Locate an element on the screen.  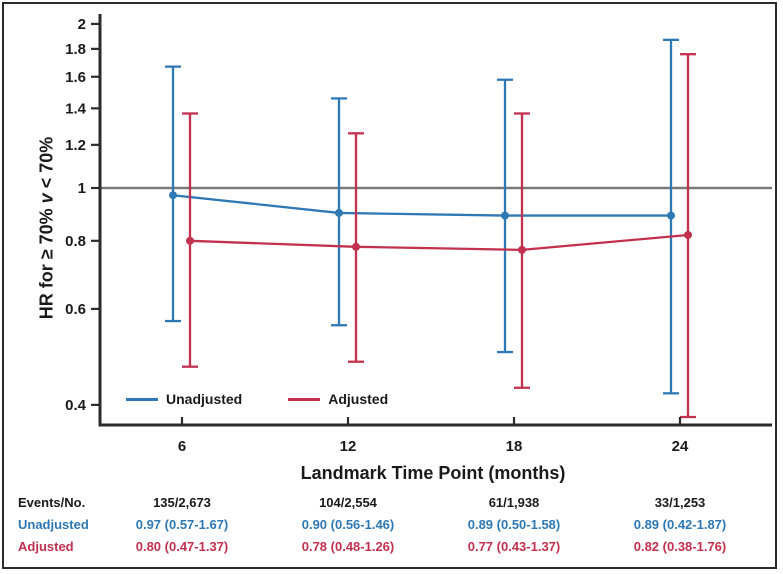
table-row-label-events: Events/No. is located at coordinates (52, 502).